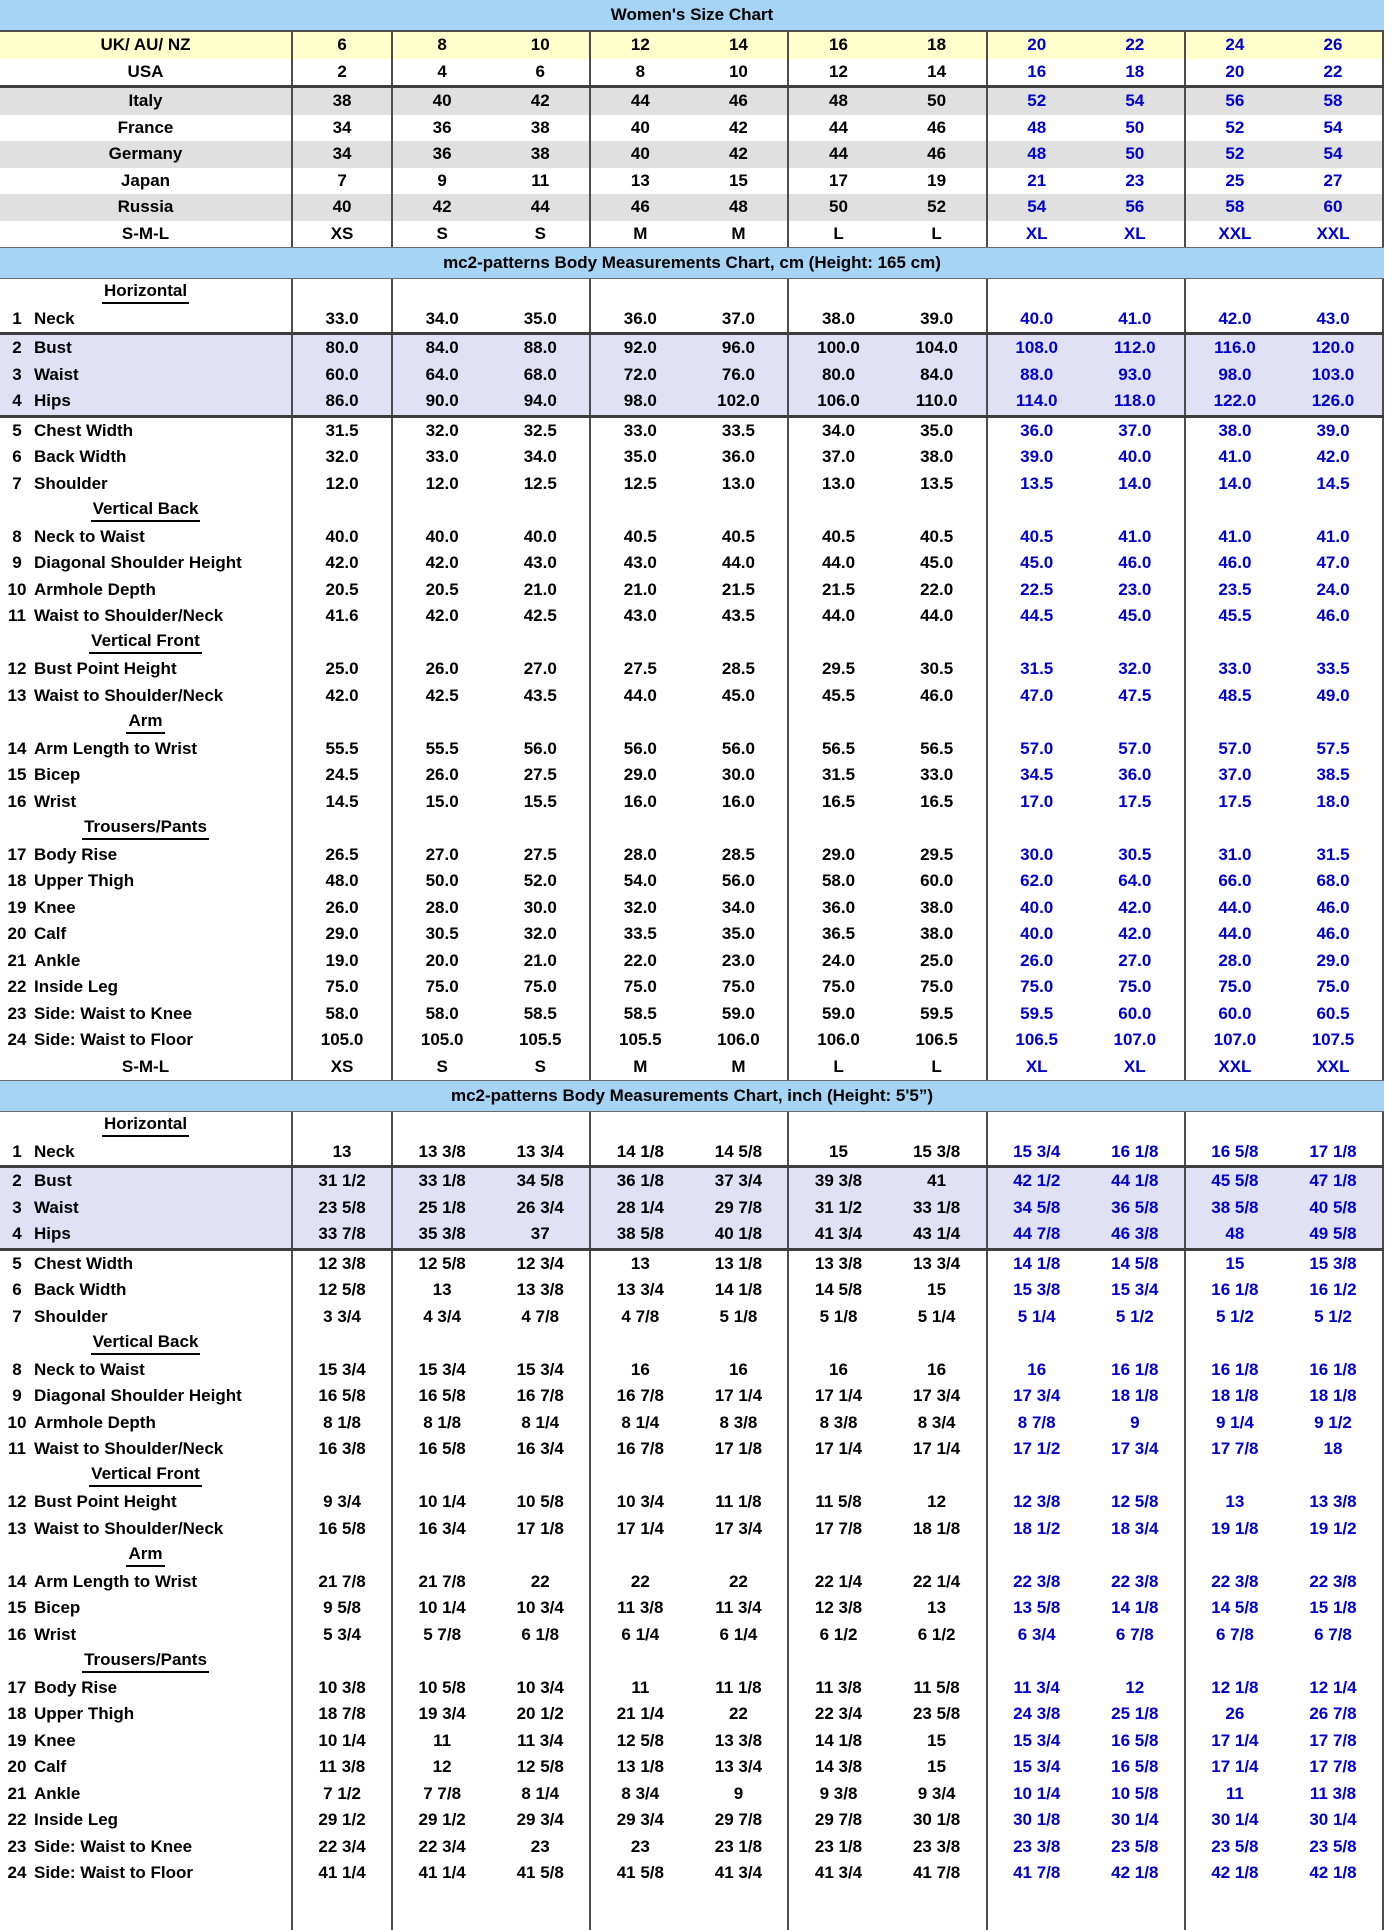  I want to click on table-cell: 16.5, so click(938, 801).